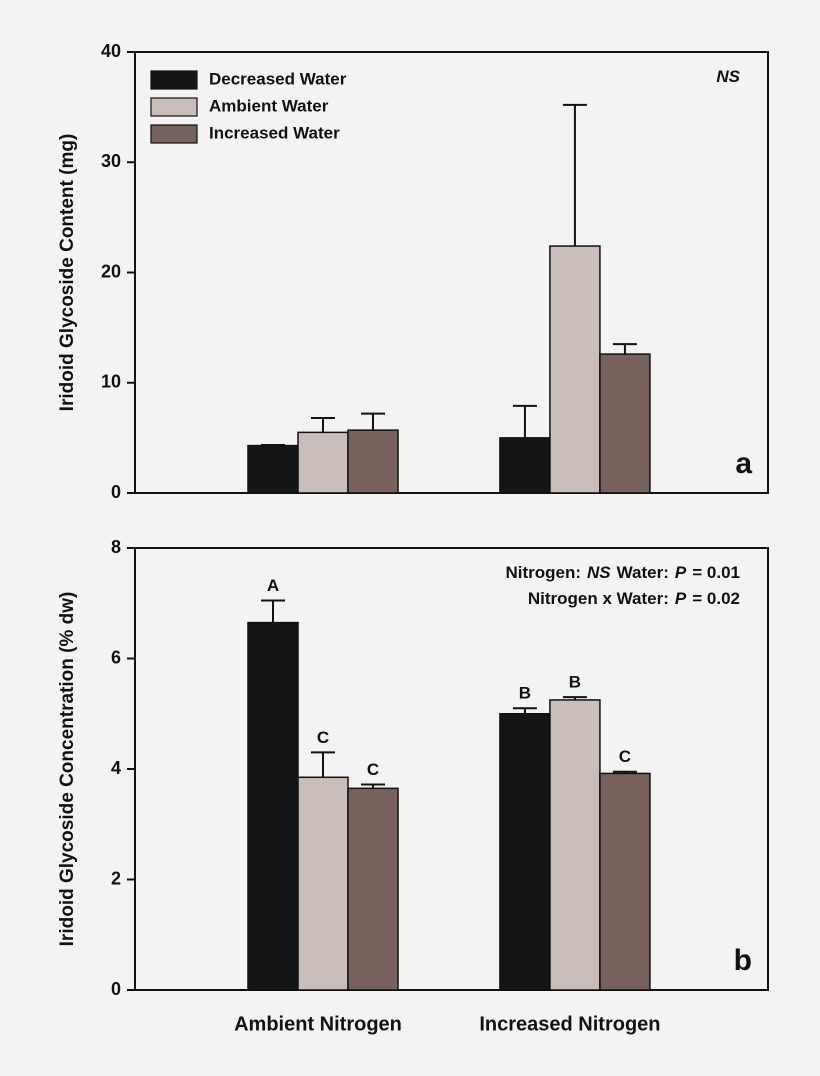  What do you see at coordinates (111, 51) in the screenshot?
I see `y-tick-label: 40` at bounding box center [111, 51].